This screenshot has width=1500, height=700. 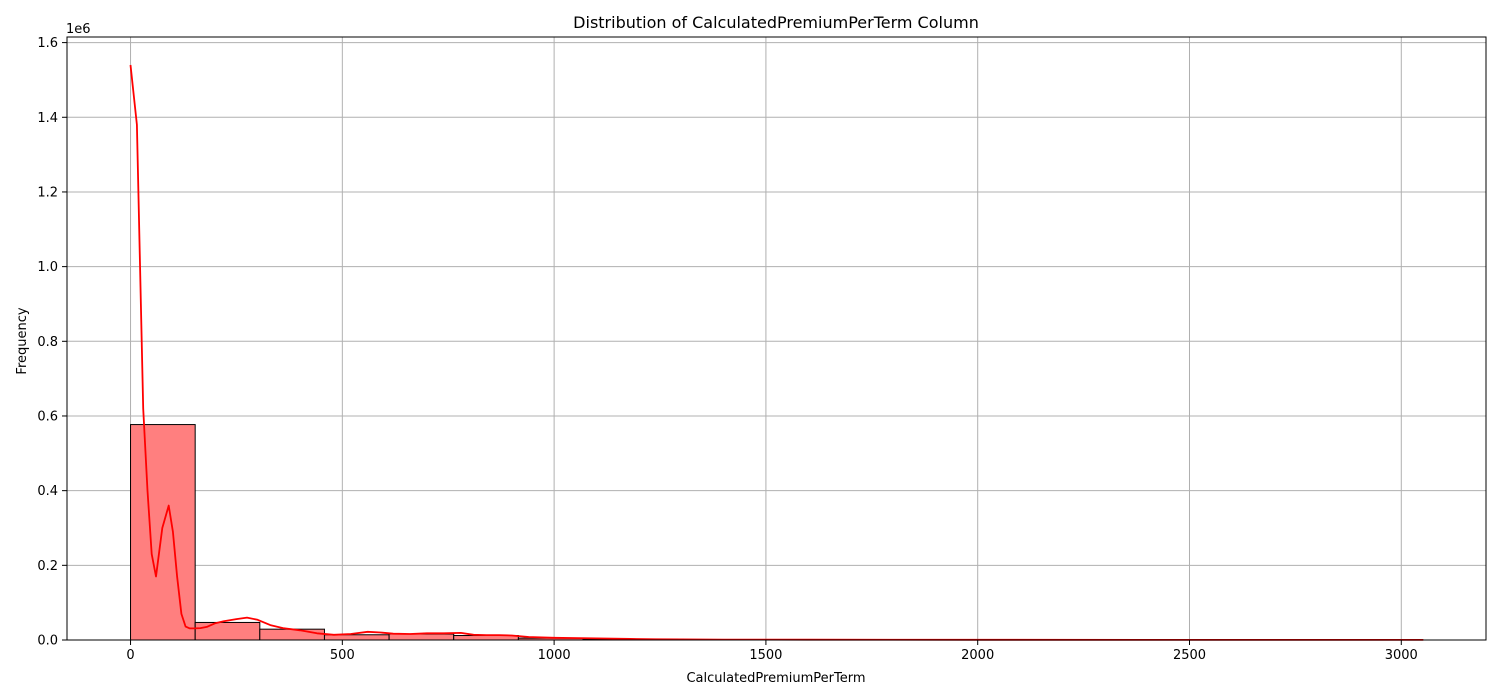 I want to click on x-tick-label: 1500, so click(x=765, y=655).